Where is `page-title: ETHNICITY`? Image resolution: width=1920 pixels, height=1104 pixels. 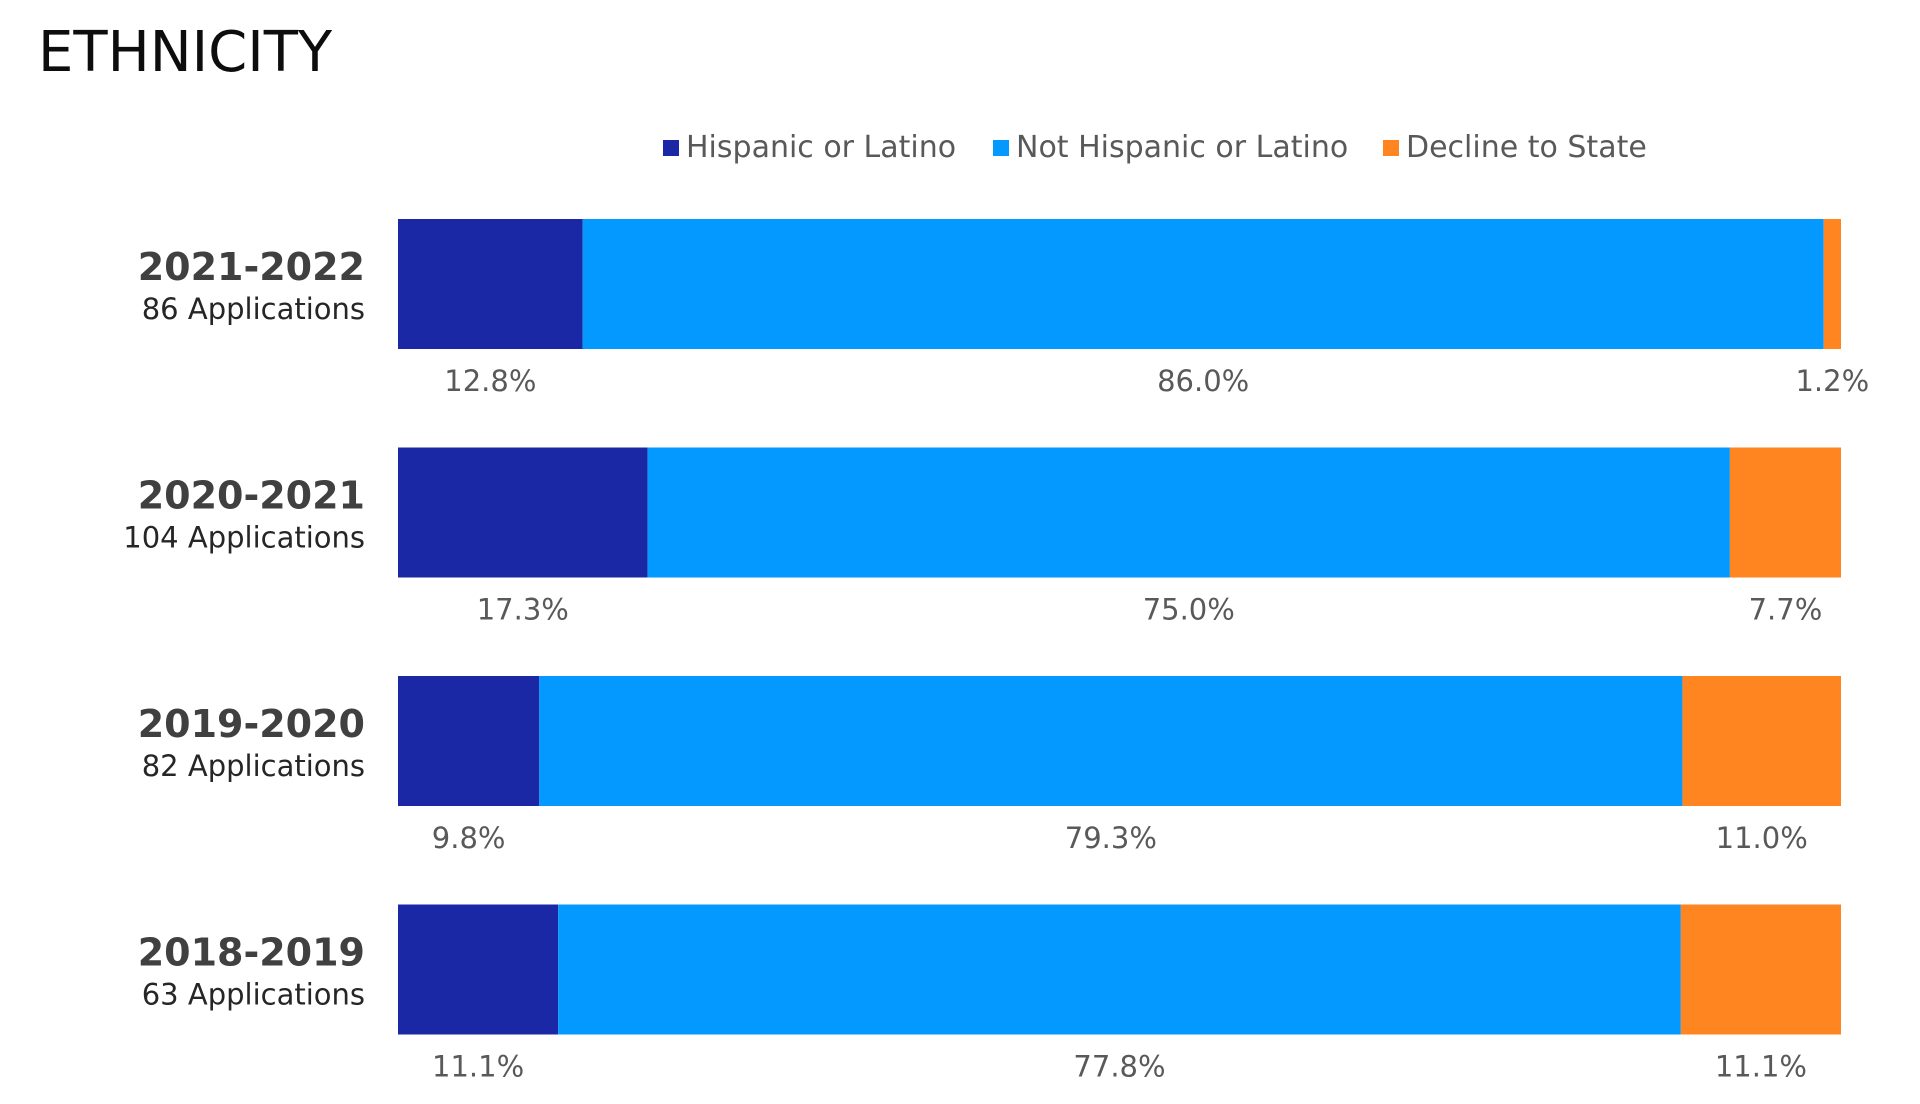 page-title: ETHNICITY is located at coordinates (185, 52).